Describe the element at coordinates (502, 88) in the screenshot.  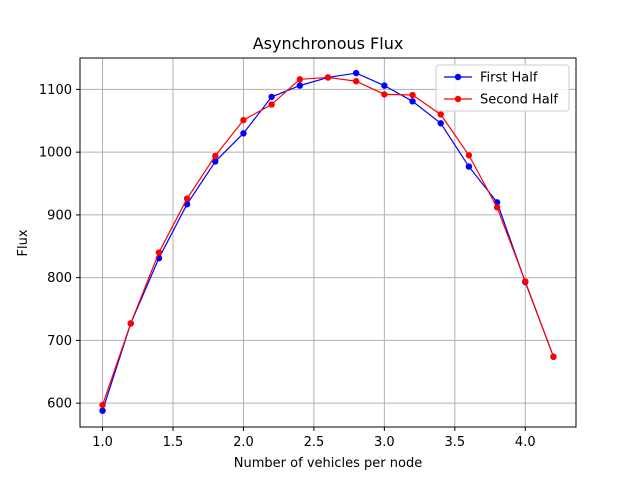
I see `legend: First Half Second Half` at that location.